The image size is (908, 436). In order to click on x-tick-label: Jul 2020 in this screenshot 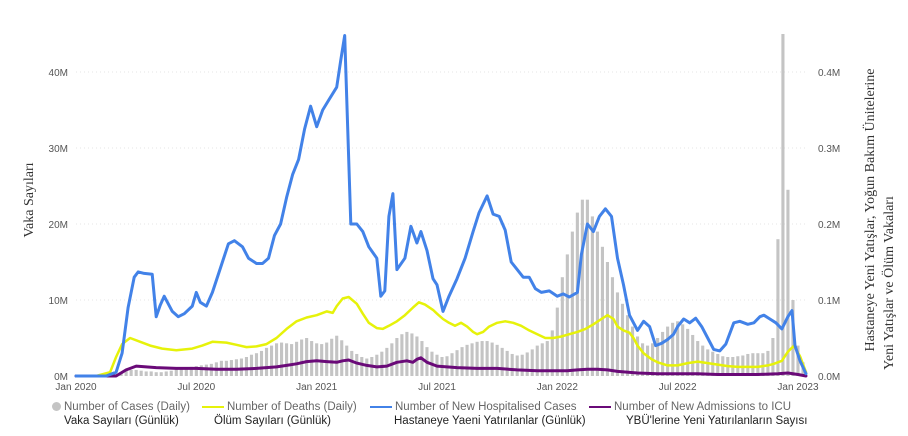, I will do `click(196, 387)`.